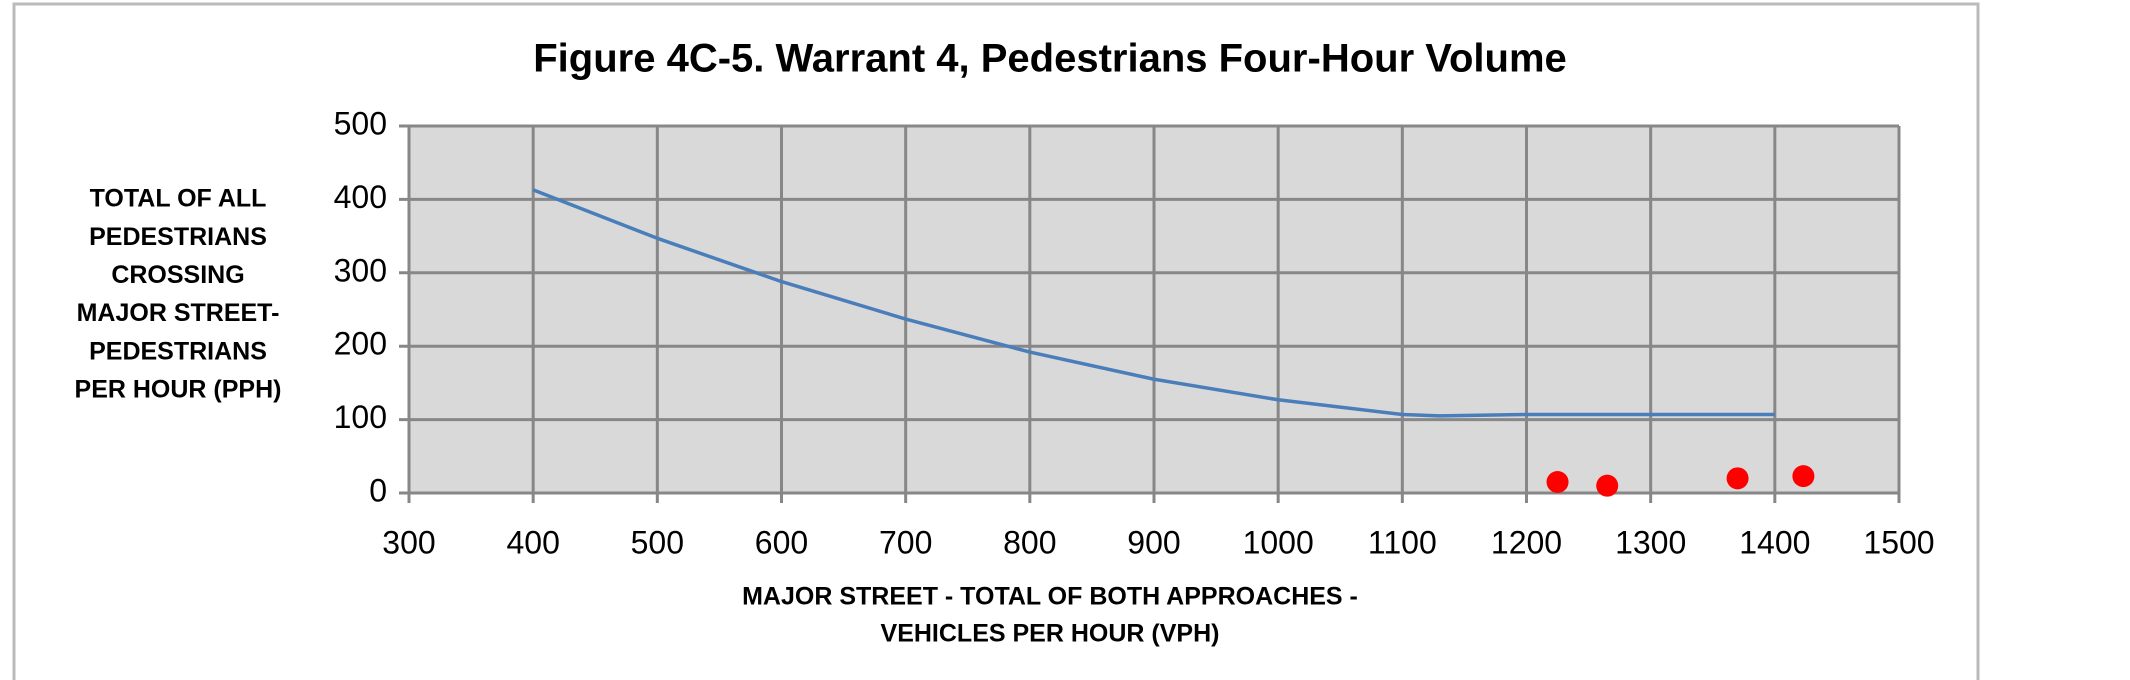 The width and height of the screenshot is (2130, 680). Describe the element at coordinates (905, 542) in the screenshot. I see `x-tick-label: 700` at that location.